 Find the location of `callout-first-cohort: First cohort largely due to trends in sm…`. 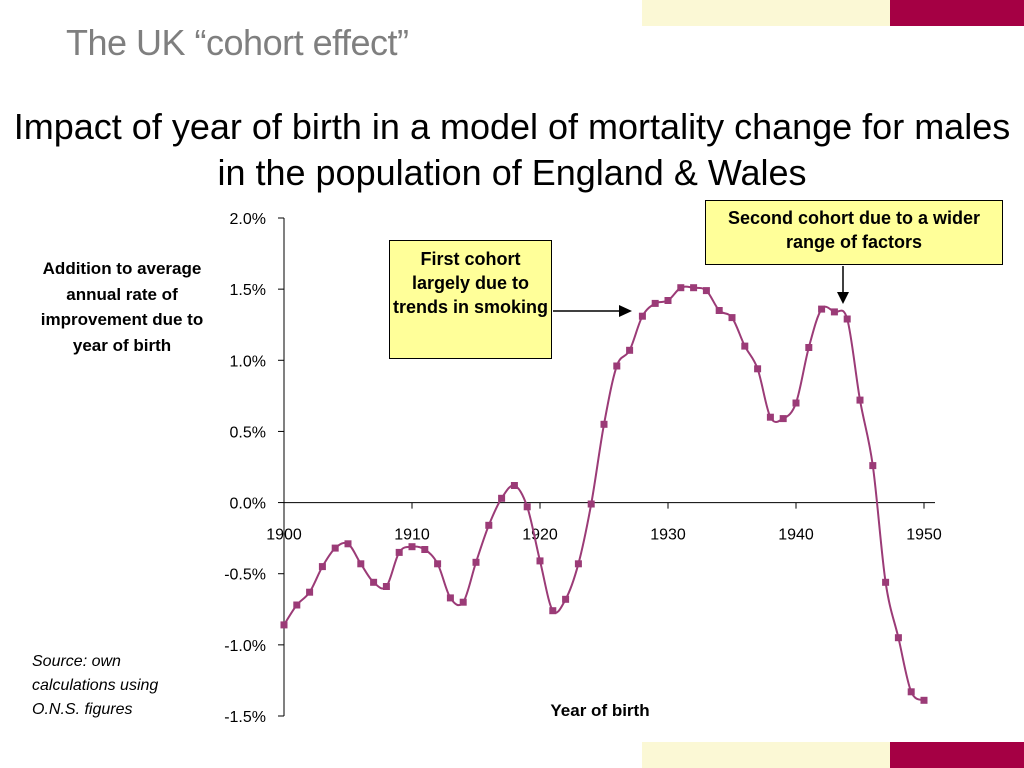

callout-first-cohort: First cohort largely due to trends in sm… is located at coordinates (470, 299).